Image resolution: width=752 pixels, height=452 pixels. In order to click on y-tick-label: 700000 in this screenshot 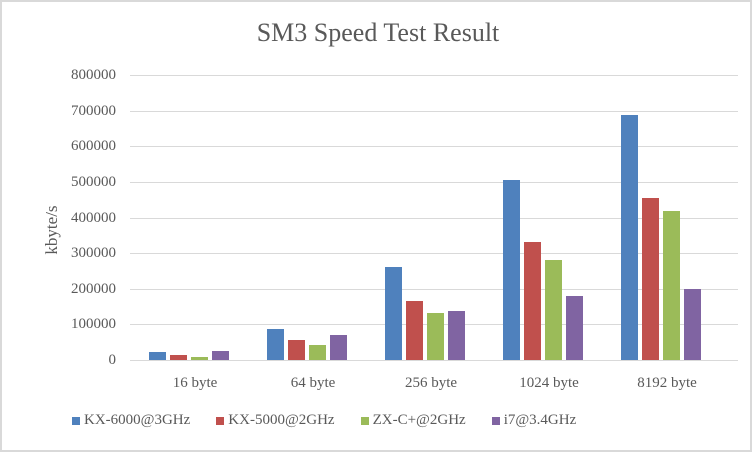, I will do `click(93, 110)`.